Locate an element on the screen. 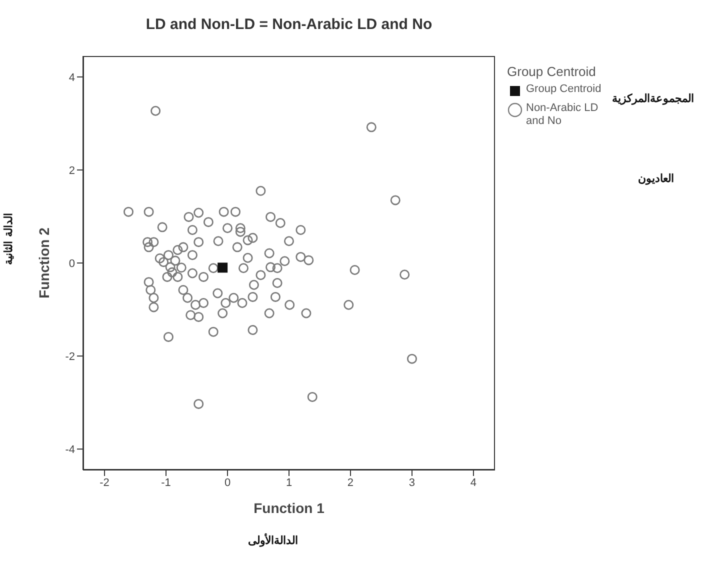 This screenshot has height=566, width=723. y-tick-label: 0 is located at coordinates (71, 264).